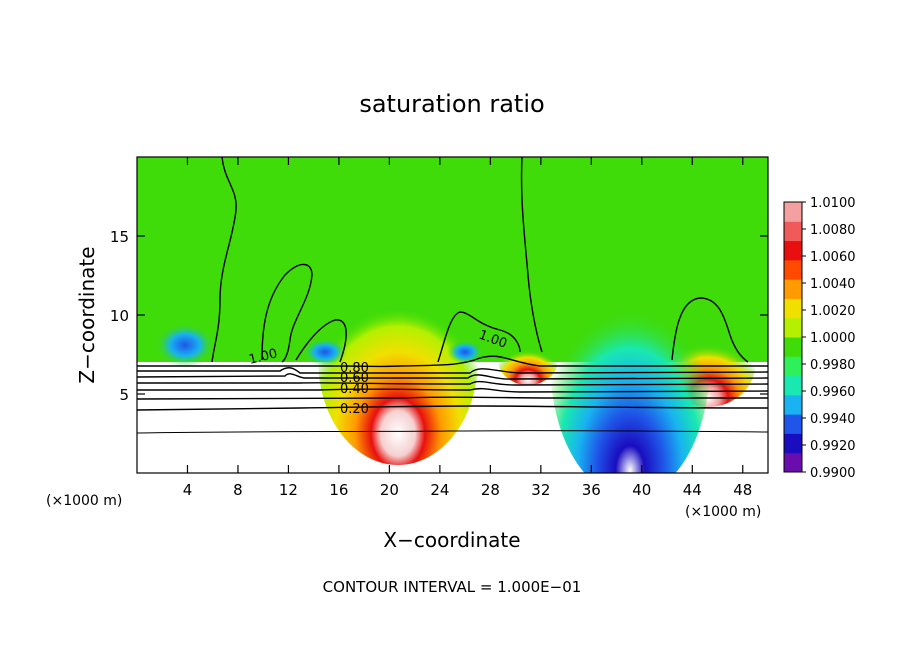  Describe the element at coordinates (833, 284) in the screenshot. I see `colorbar-label: 1.0040` at that location.